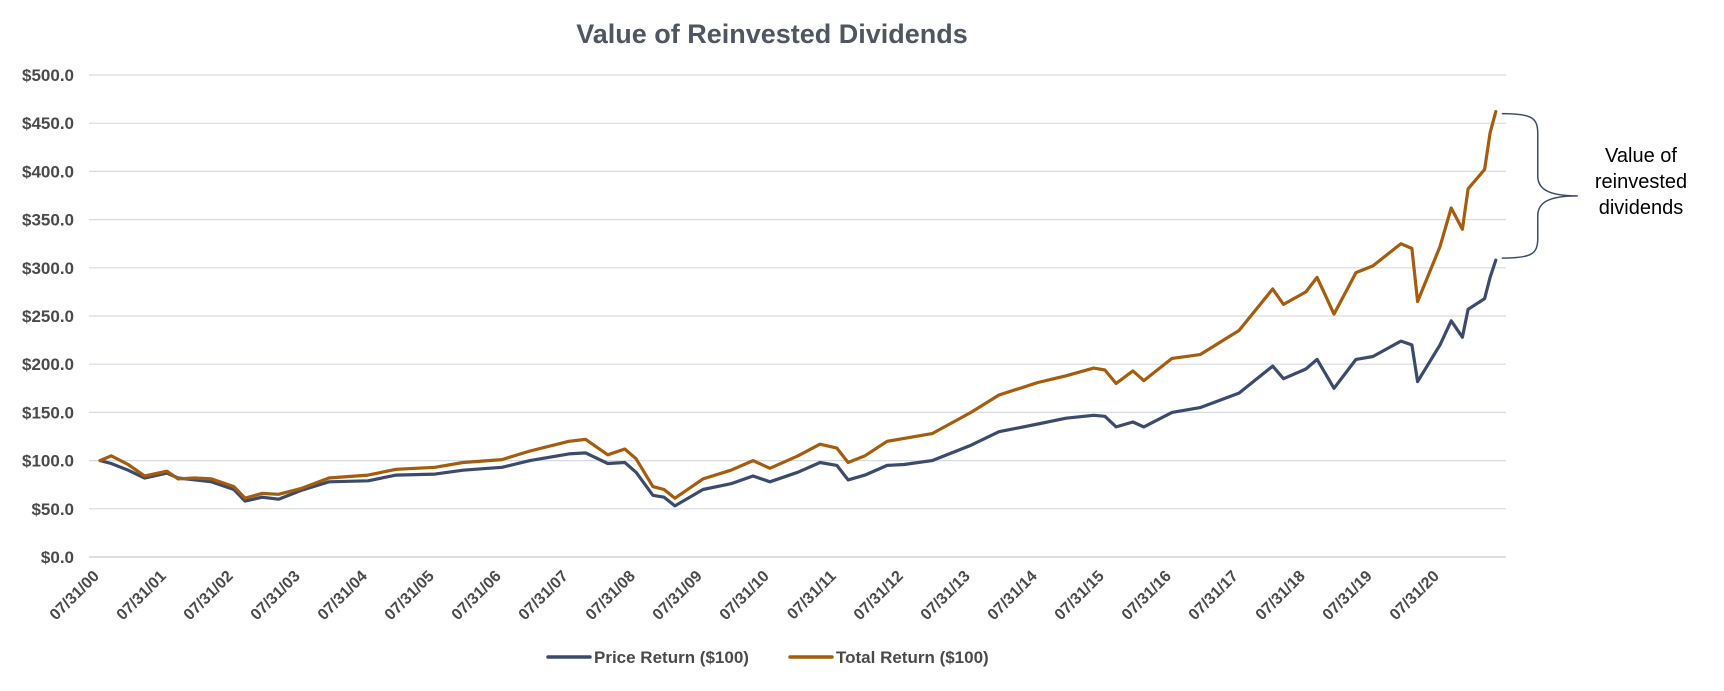  Describe the element at coordinates (1641, 156) in the screenshot. I see `annotation-text-line: Value of` at that location.